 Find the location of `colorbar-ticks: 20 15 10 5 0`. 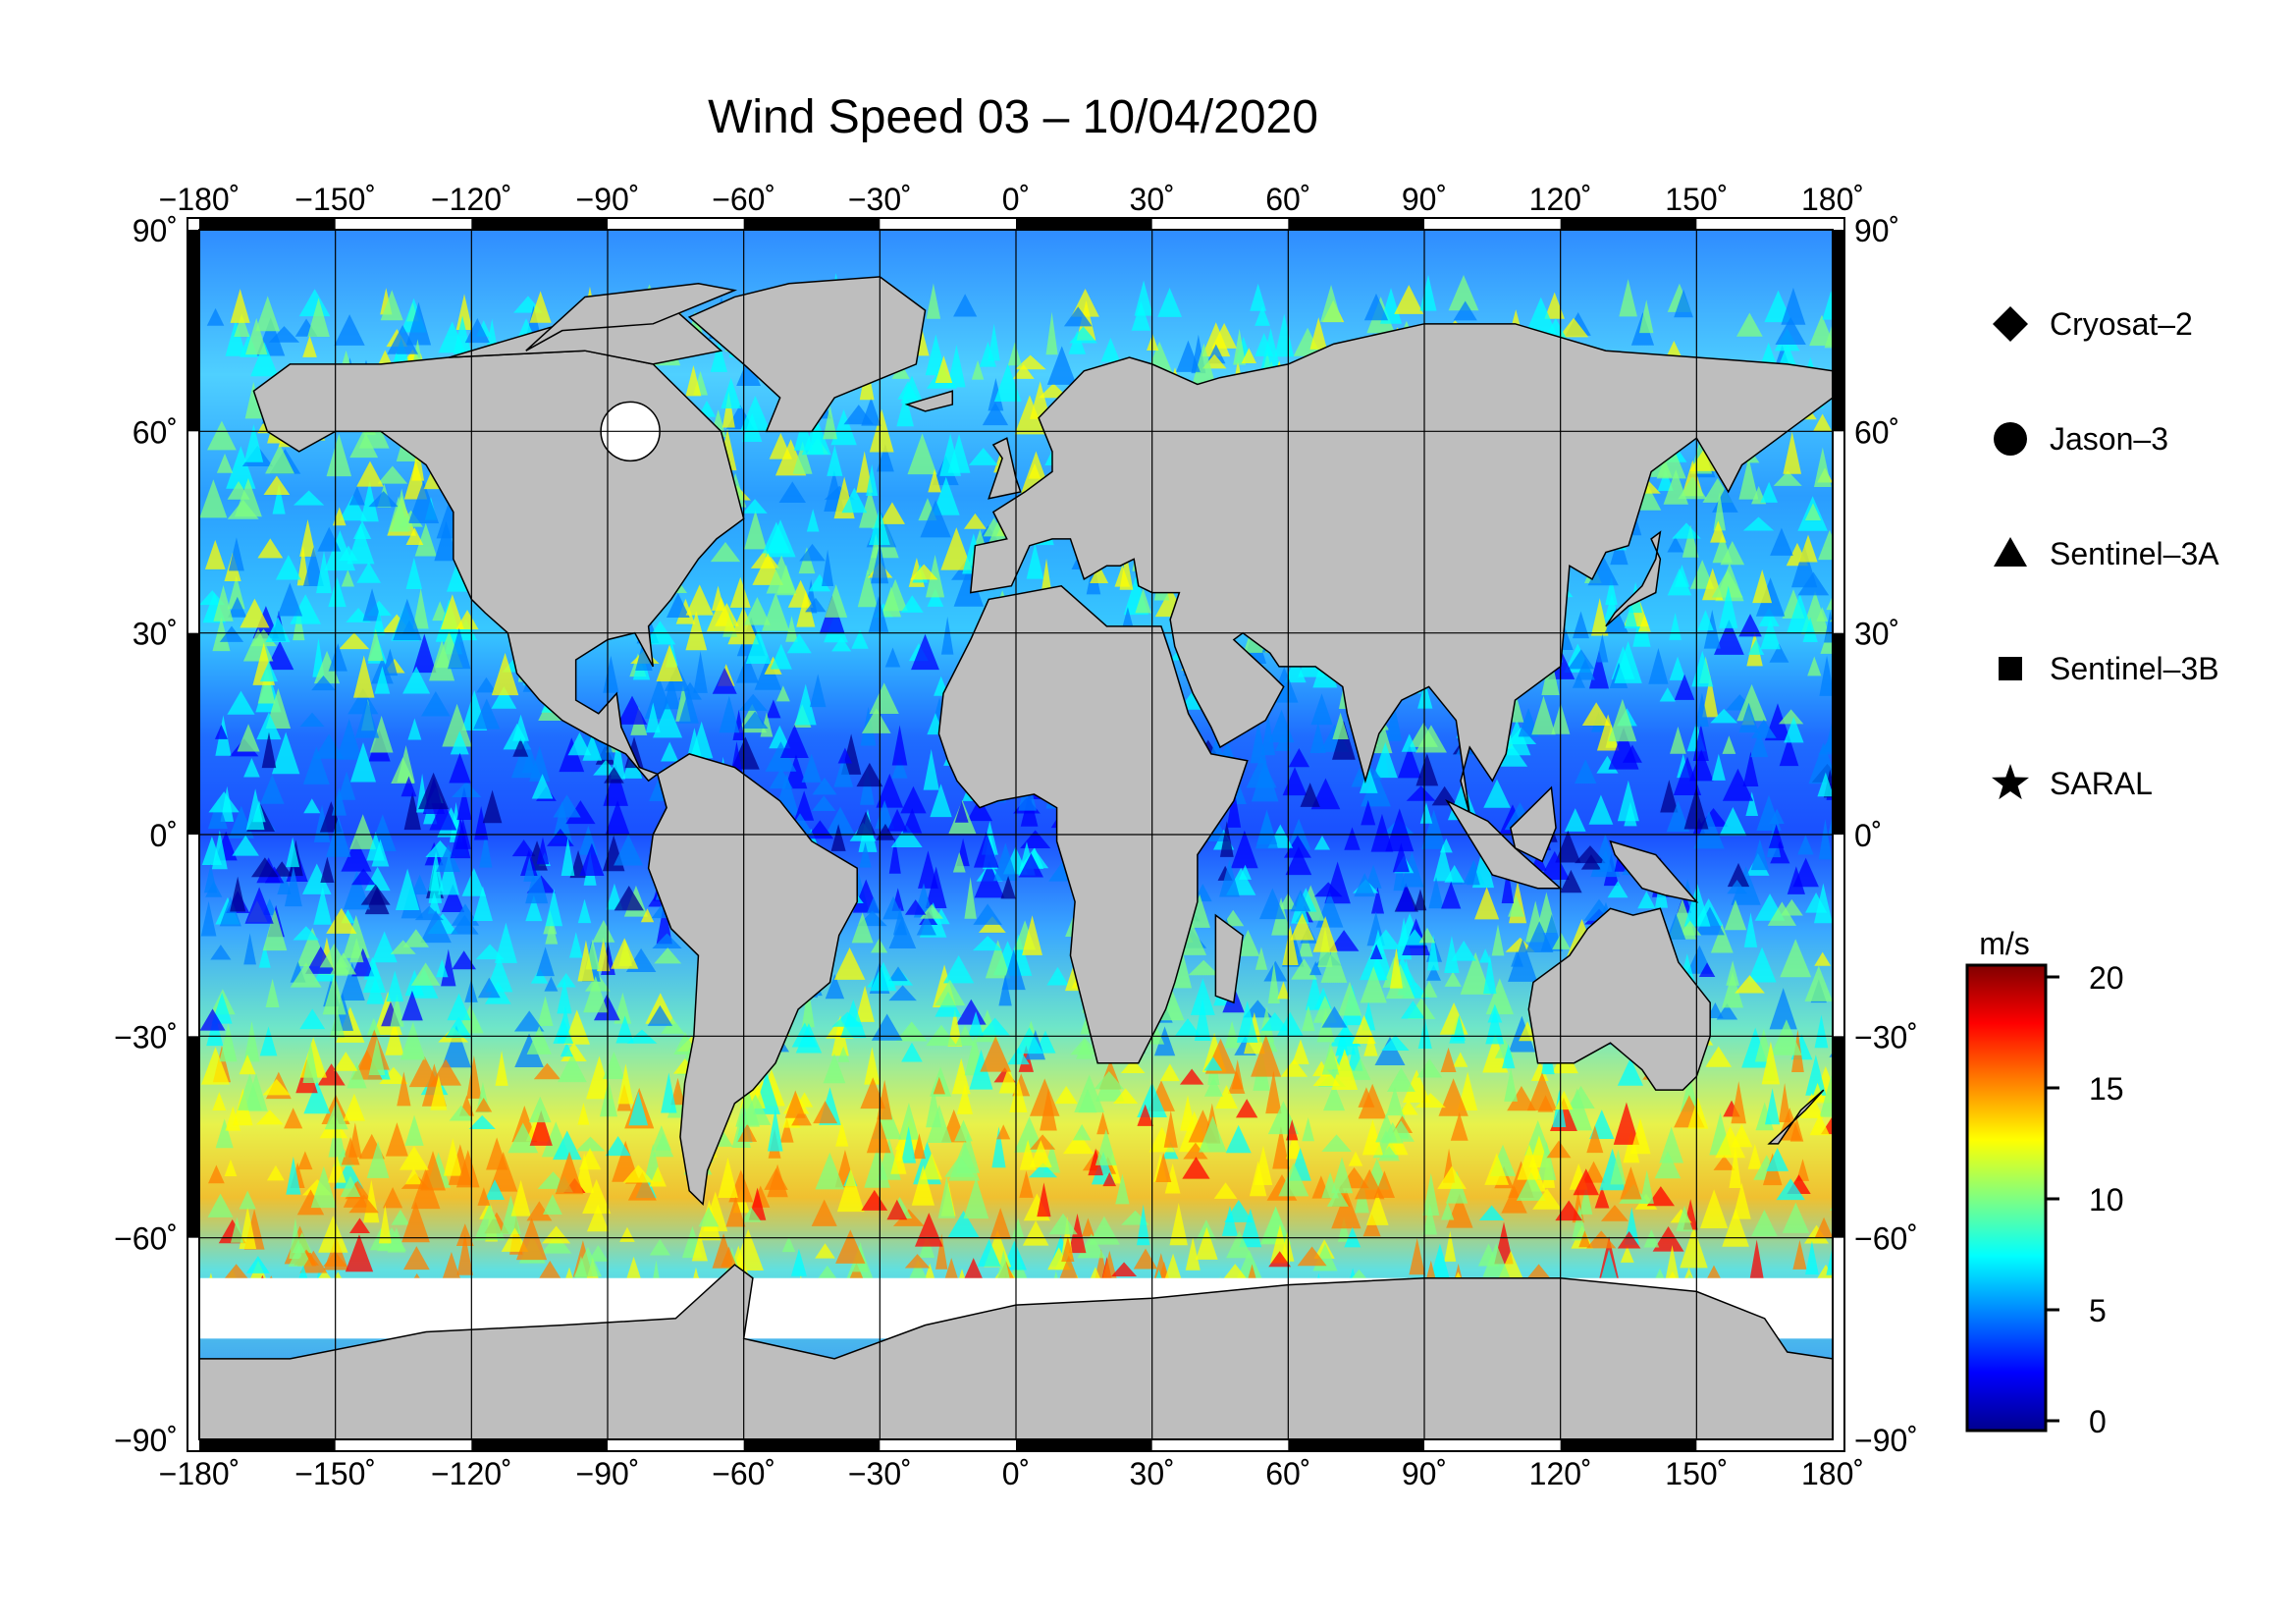

colorbar-ticks: 20 15 10 5 0 is located at coordinates (2085, 1199).